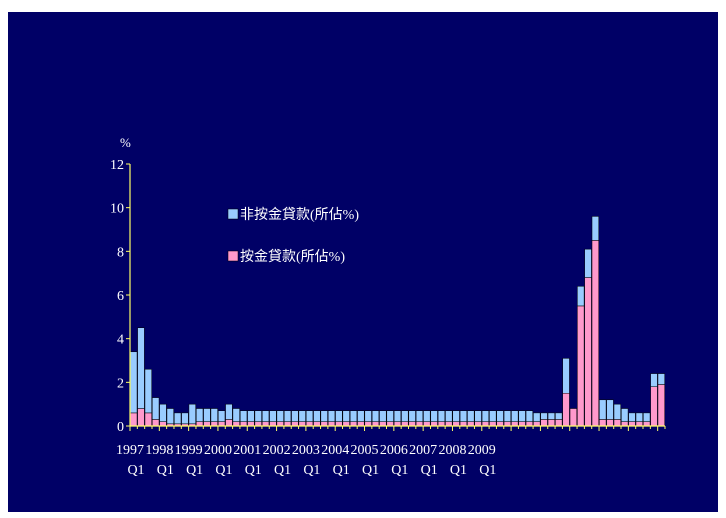 The width and height of the screenshot is (726, 518). What do you see at coordinates (120, 296) in the screenshot?
I see `y-tick-label: 6` at bounding box center [120, 296].